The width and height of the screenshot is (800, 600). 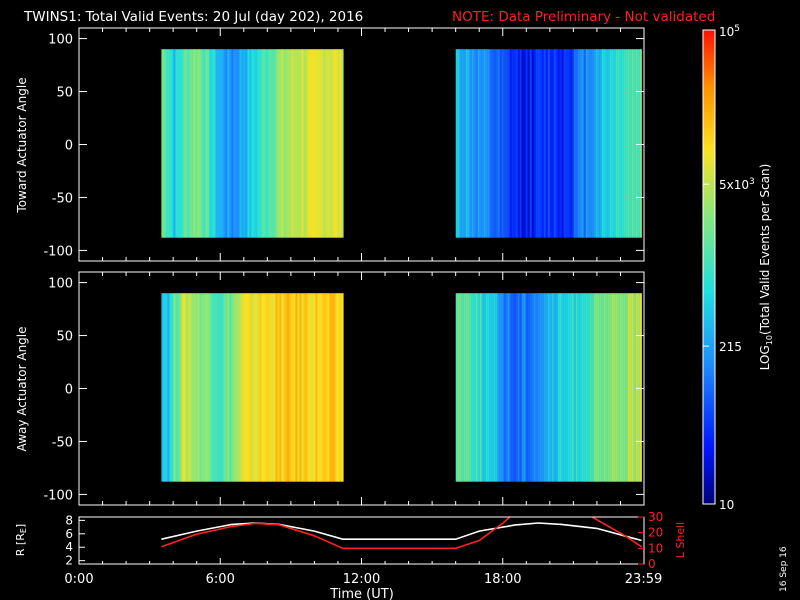 What do you see at coordinates (69, 534) in the screenshot?
I see `y-tick-label: 6` at bounding box center [69, 534].